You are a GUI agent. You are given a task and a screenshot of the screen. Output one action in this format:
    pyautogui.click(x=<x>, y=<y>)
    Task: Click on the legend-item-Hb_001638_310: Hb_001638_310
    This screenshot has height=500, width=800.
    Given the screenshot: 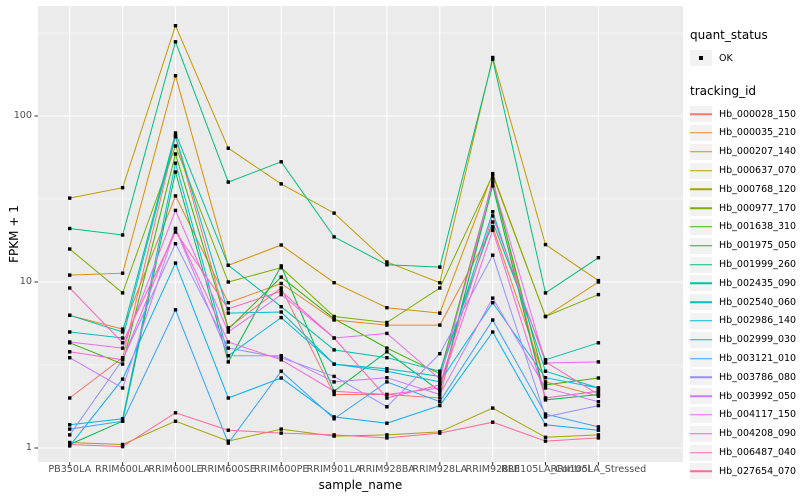 What is the action you would take?
    pyautogui.click(x=745, y=227)
    